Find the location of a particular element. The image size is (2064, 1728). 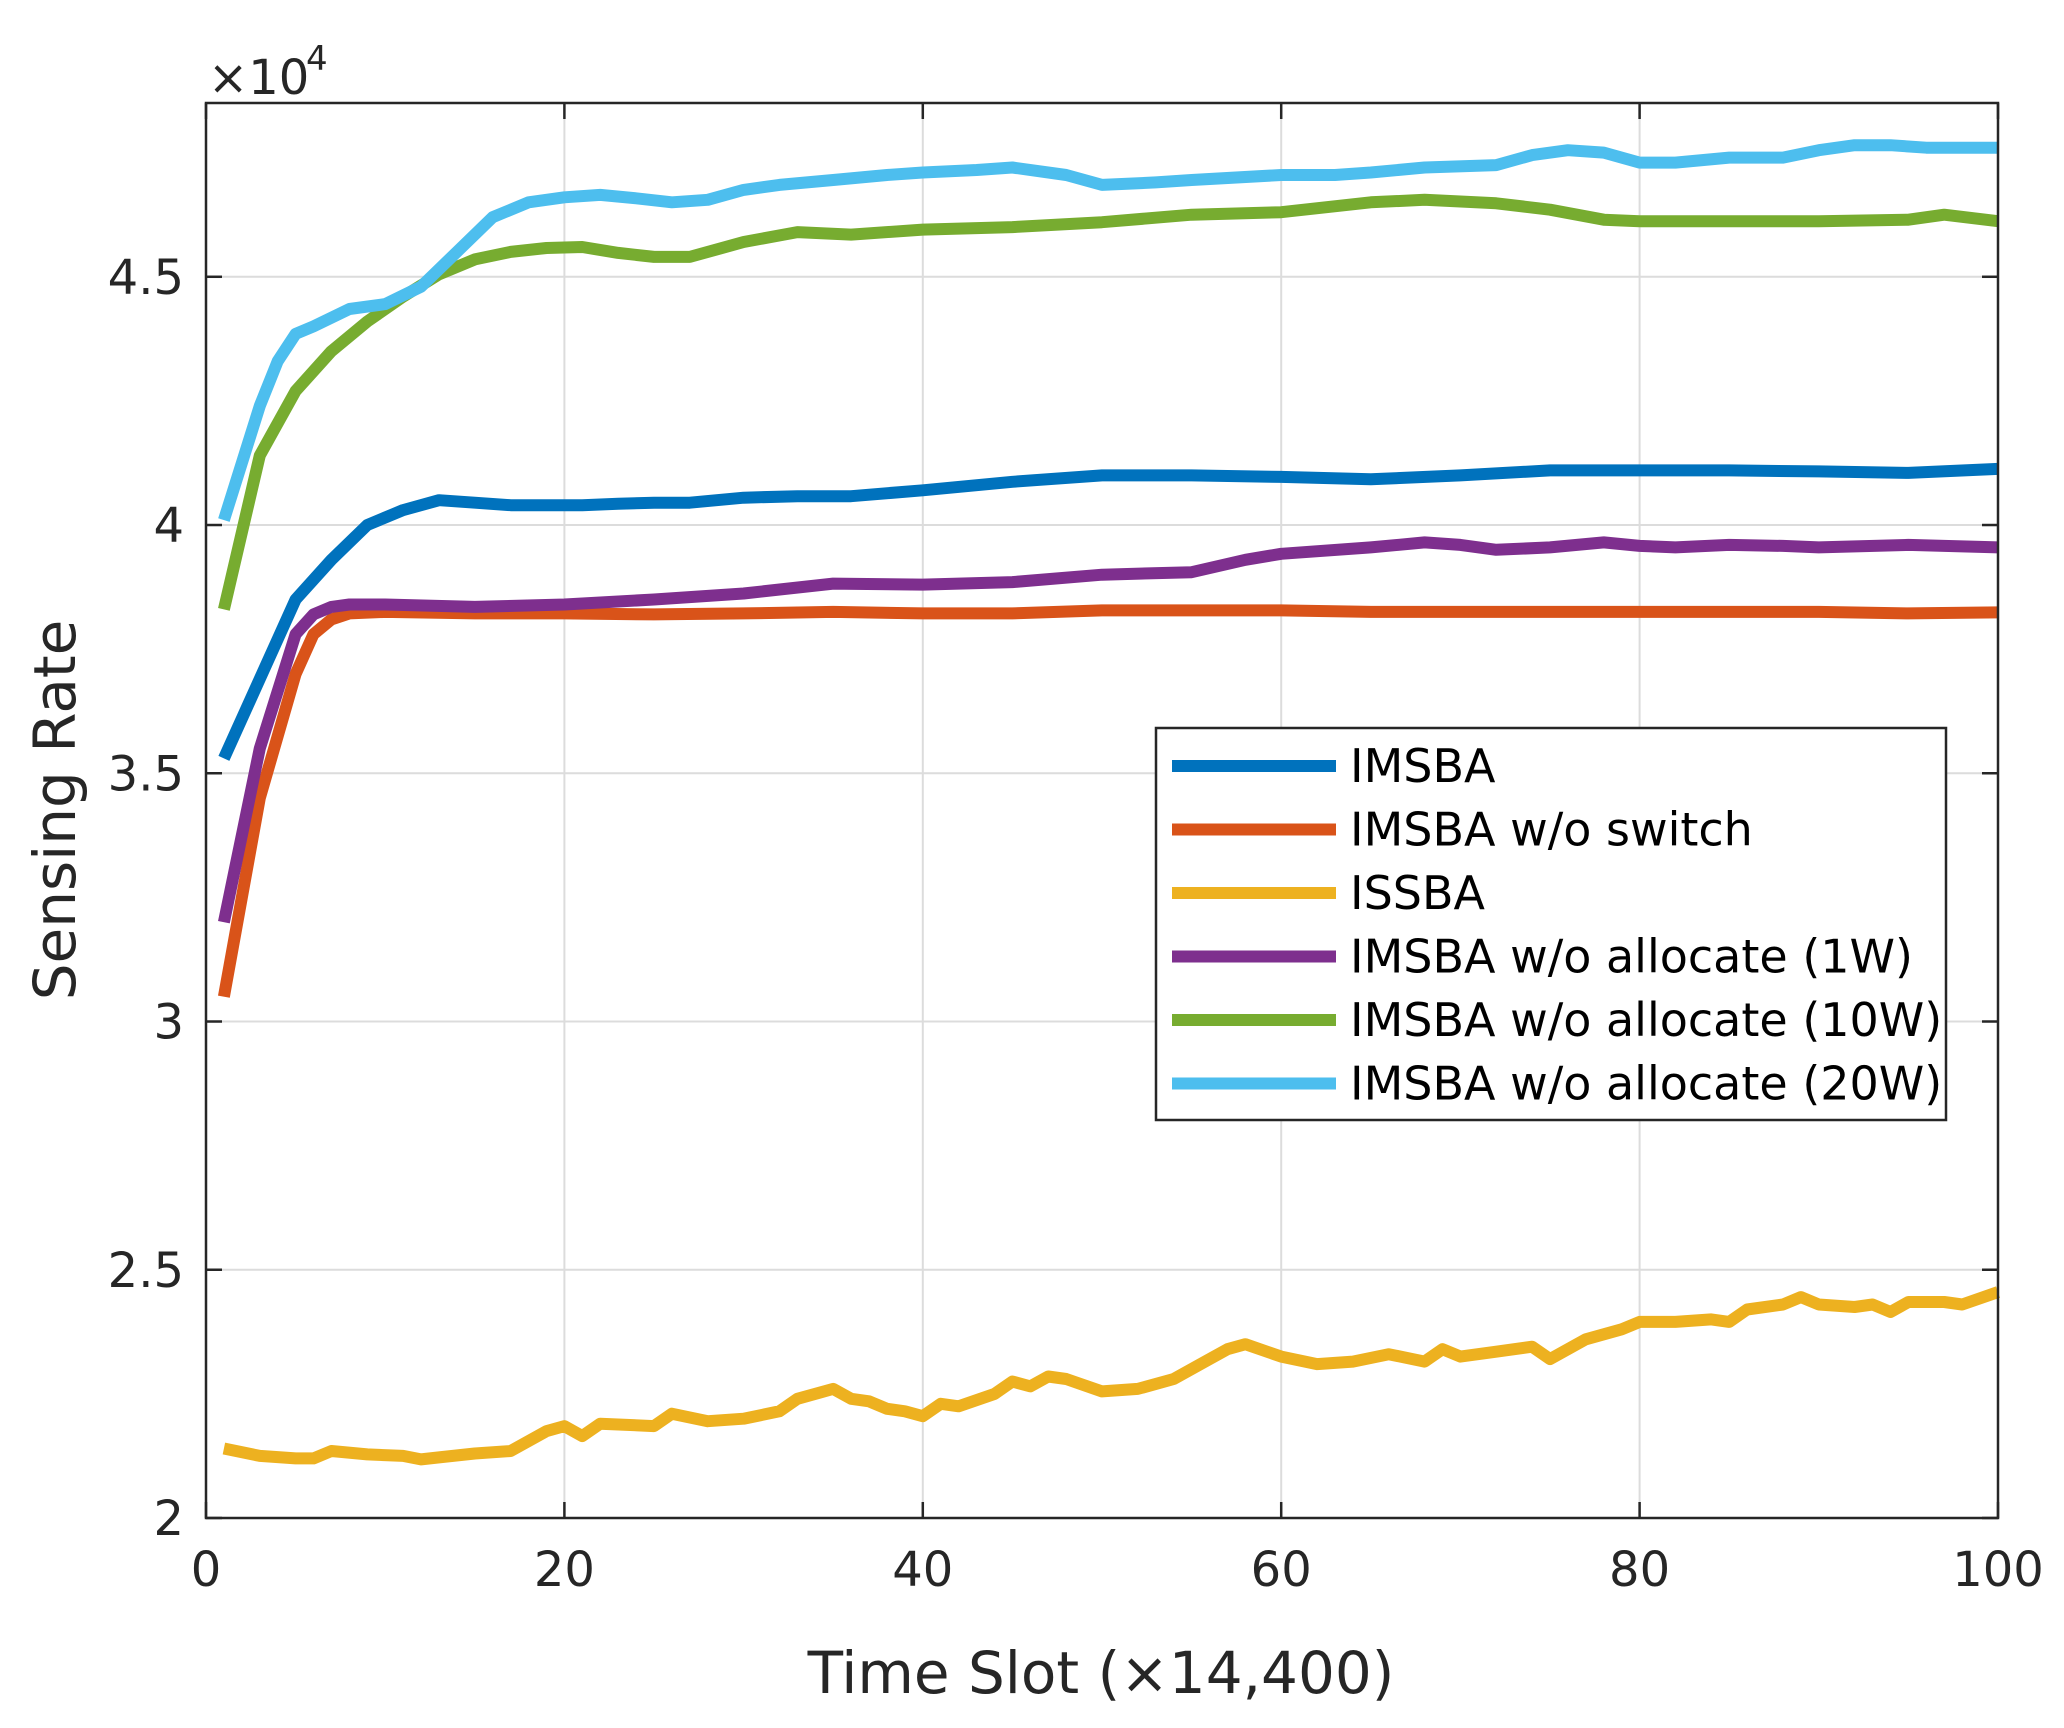

x-tick-label: 20 is located at coordinates (564, 1570).